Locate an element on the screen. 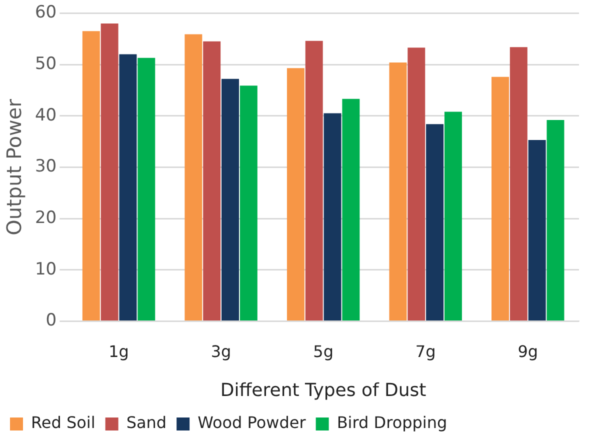 This screenshot has height=442, width=589. x-axis-title: Different Types of Dust is located at coordinates (323, 390).